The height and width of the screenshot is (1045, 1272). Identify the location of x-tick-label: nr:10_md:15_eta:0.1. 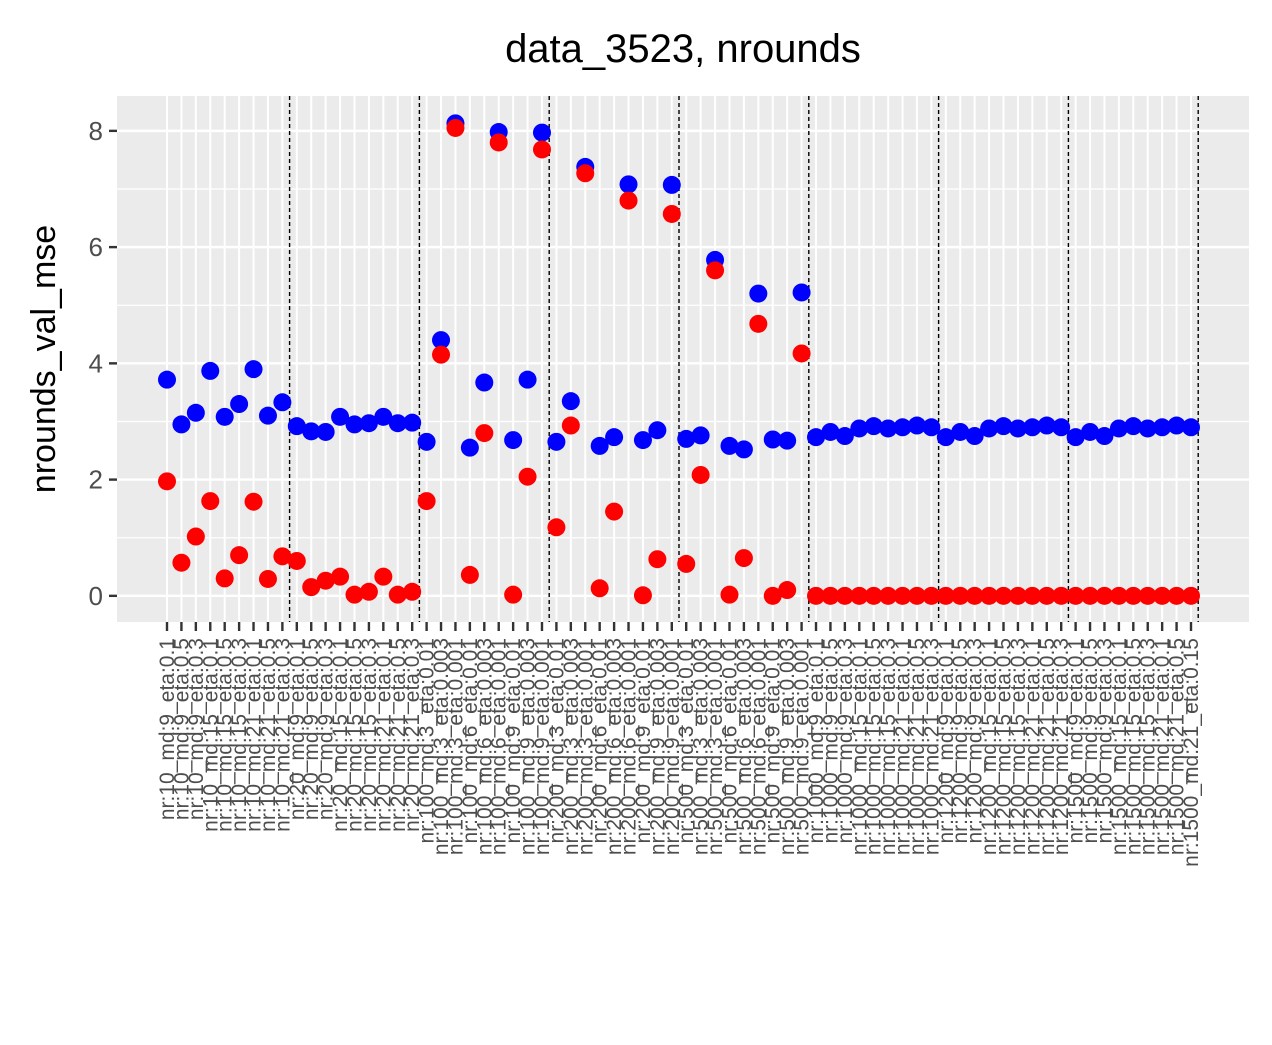
(210, 735).